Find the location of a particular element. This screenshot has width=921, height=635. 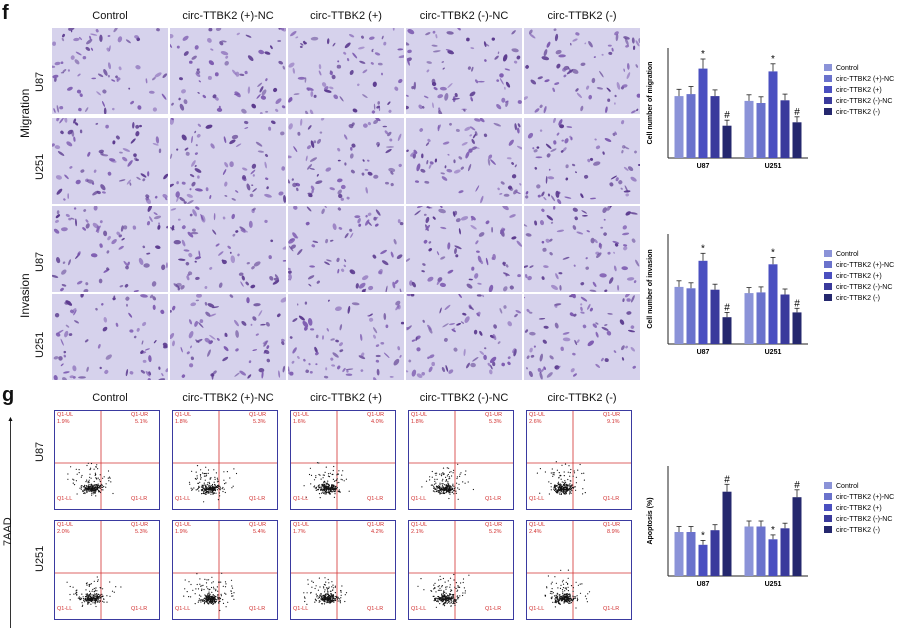

f-row-label-u251-migration: U251 is located at coordinates (40, 166).